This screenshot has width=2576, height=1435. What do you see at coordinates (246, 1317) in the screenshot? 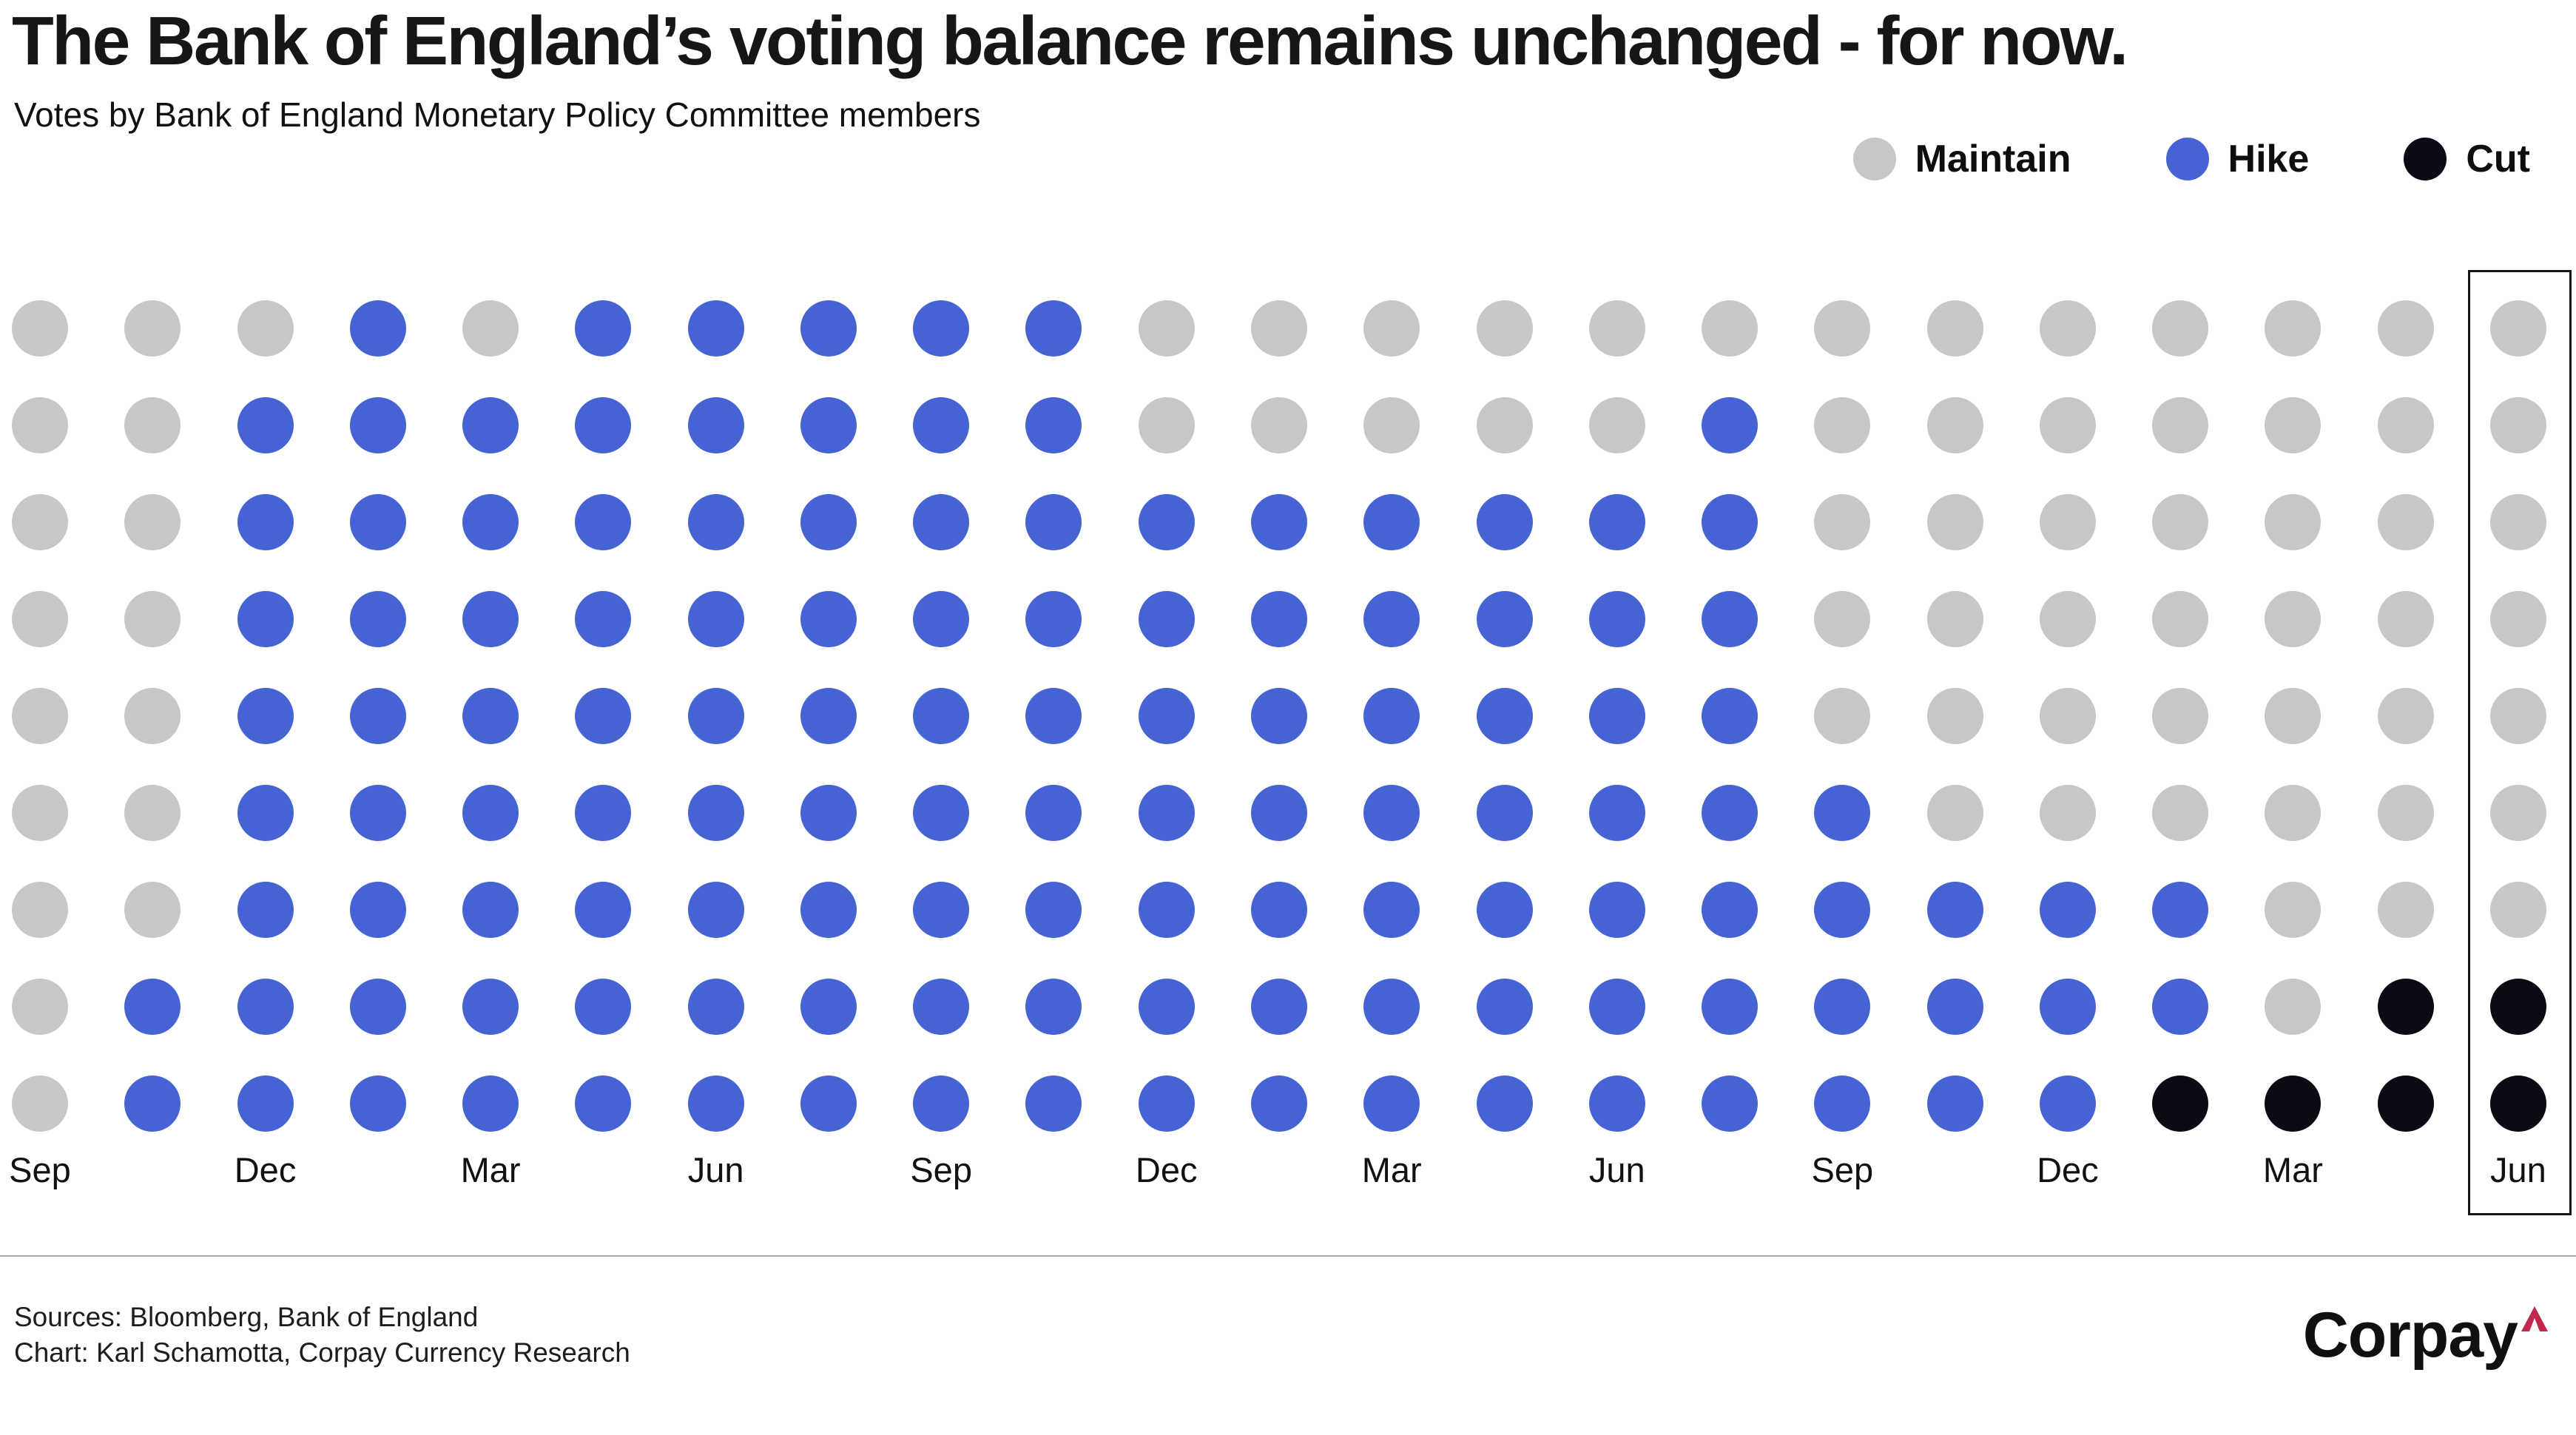
I see `source-note: Sources: Bloomberg, Bank of England` at bounding box center [246, 1317].